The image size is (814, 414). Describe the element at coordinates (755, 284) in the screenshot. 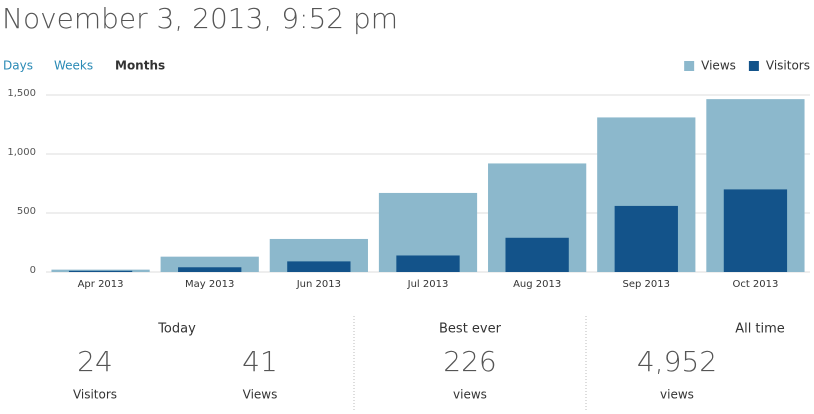

I see `x-tick-label: Oct 2013` at that location.